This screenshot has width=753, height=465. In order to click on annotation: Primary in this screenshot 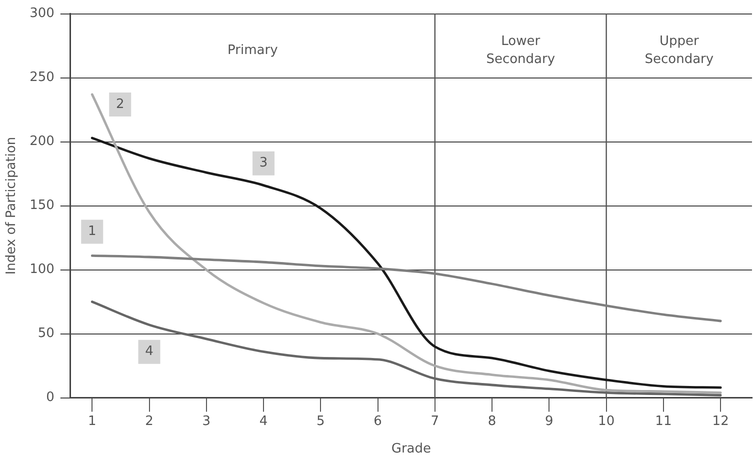, I will do `click(253, 50)`.